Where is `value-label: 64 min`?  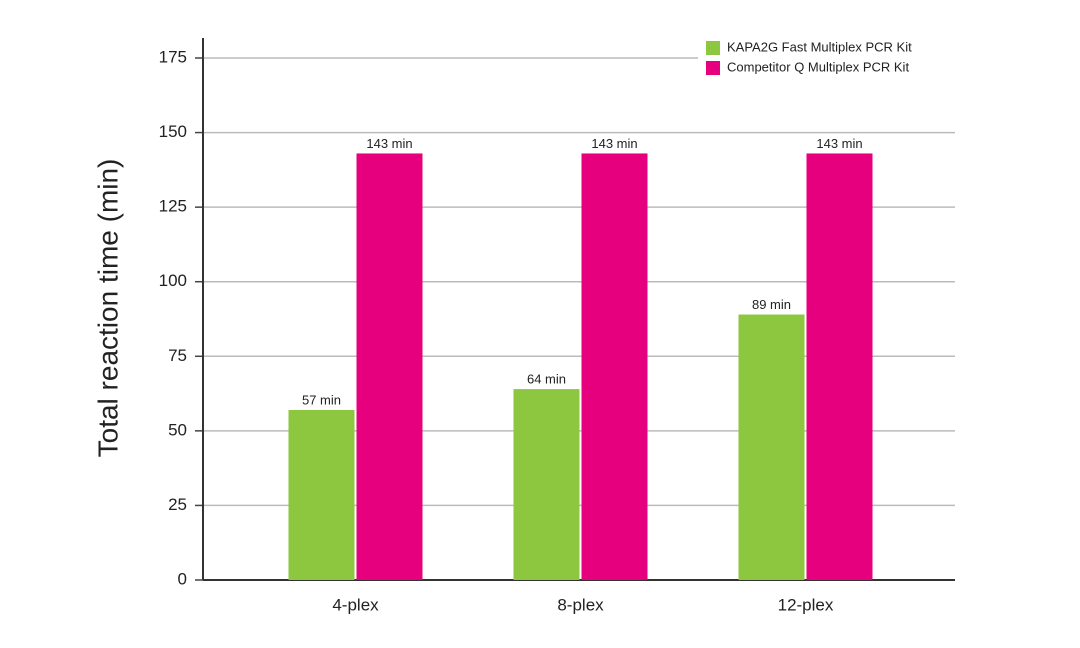
value-label: 64 min is located at coordinates (546, 379).